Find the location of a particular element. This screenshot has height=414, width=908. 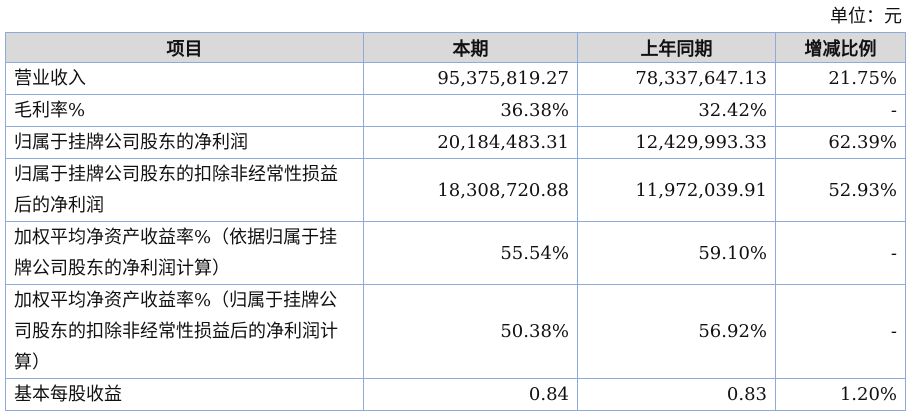

cell-current: 55.54% is located at coordinates (470, 253).